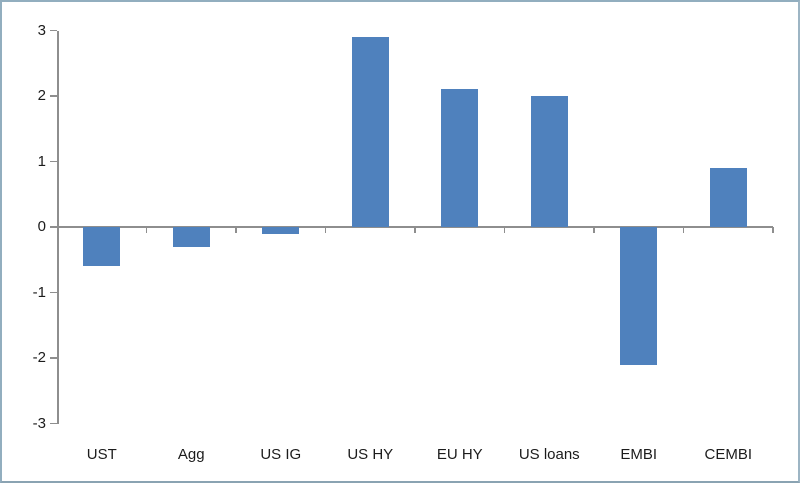 This screenshot has height=483, width=800. I want to click on bar-eu-hy, so click(460, 158).